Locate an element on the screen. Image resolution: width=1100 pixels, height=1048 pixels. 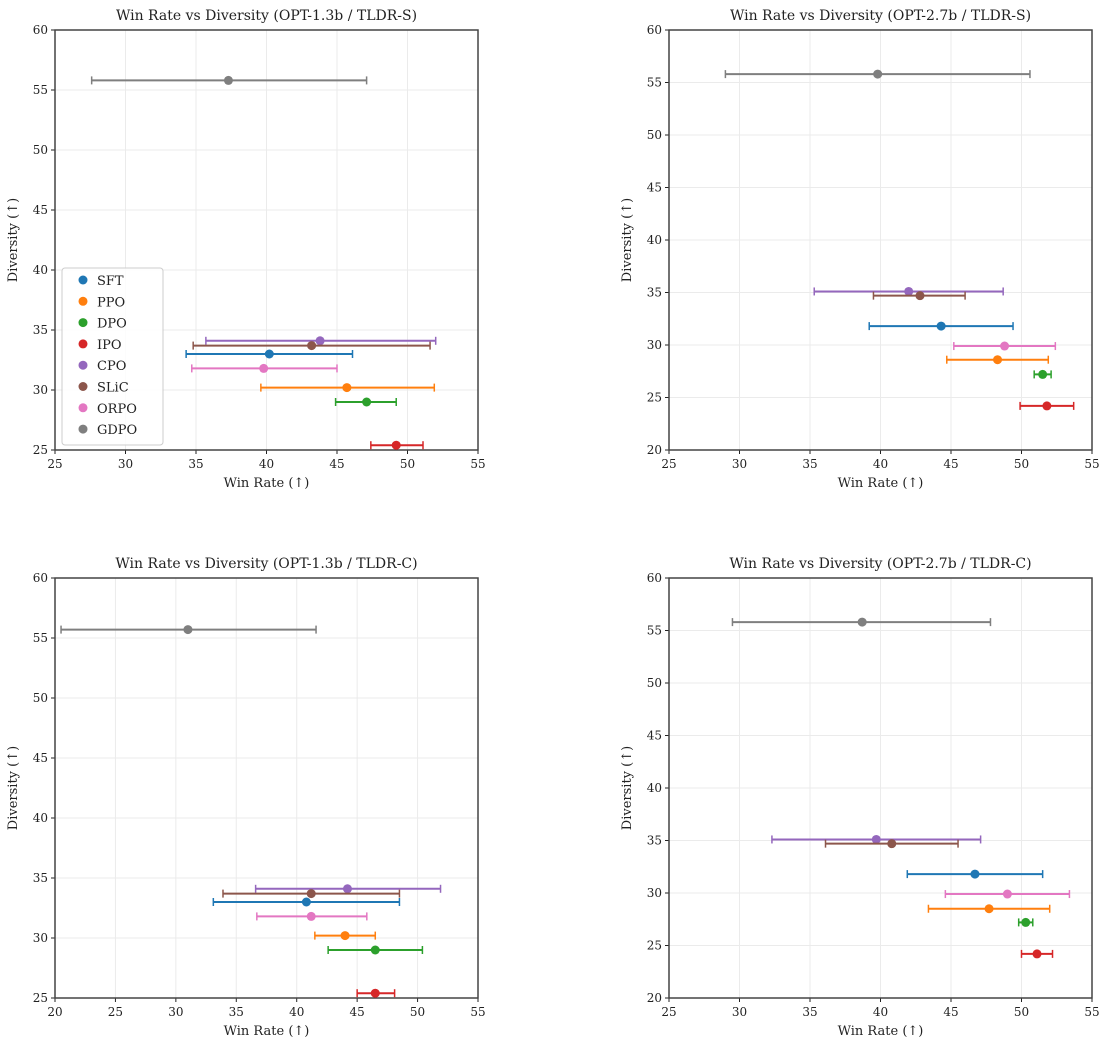
y-tick-label: 45 is located at coordinates (654, 736).